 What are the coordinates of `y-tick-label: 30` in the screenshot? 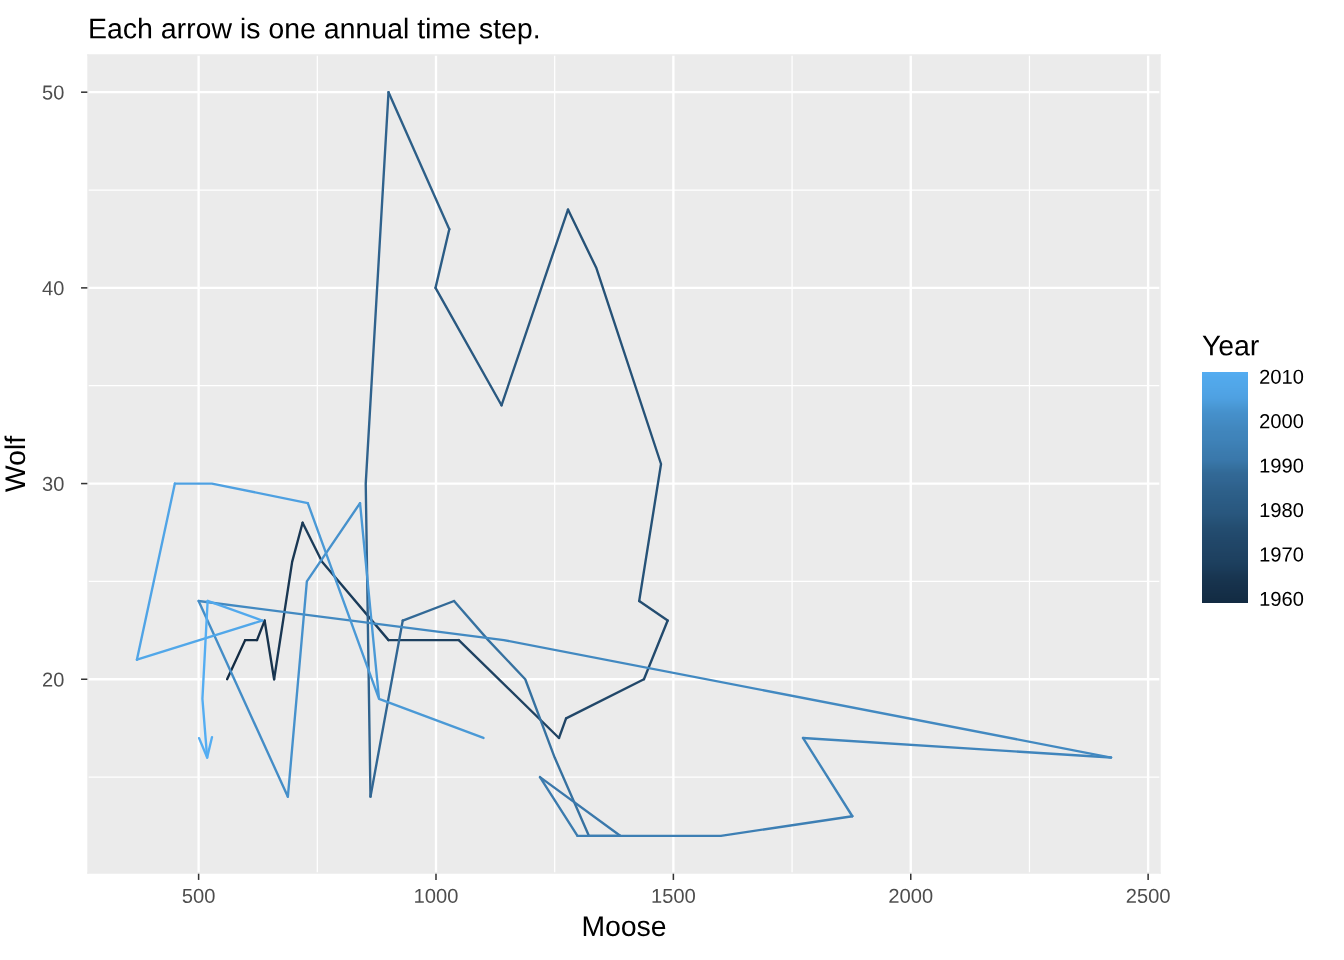 It's located at (53, 484).